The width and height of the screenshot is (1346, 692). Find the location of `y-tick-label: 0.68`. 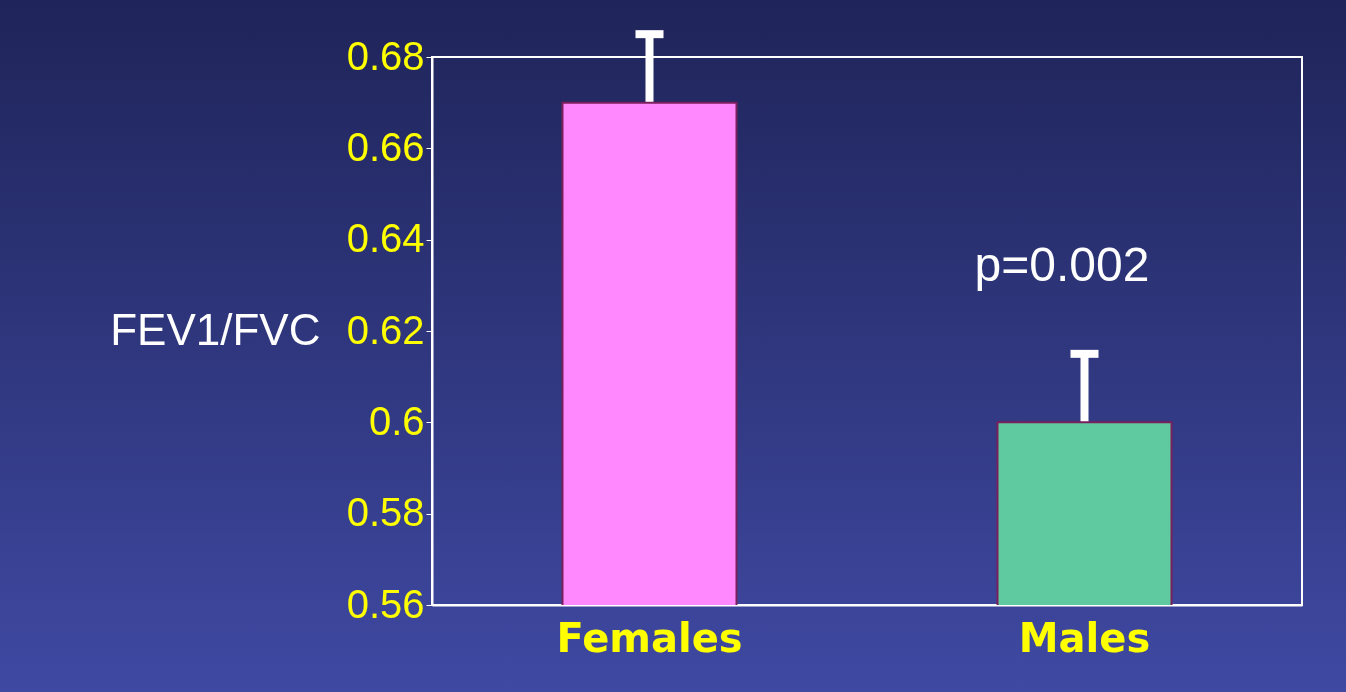

y-tick-label: 0.68 is located at coordinates (385, 55).